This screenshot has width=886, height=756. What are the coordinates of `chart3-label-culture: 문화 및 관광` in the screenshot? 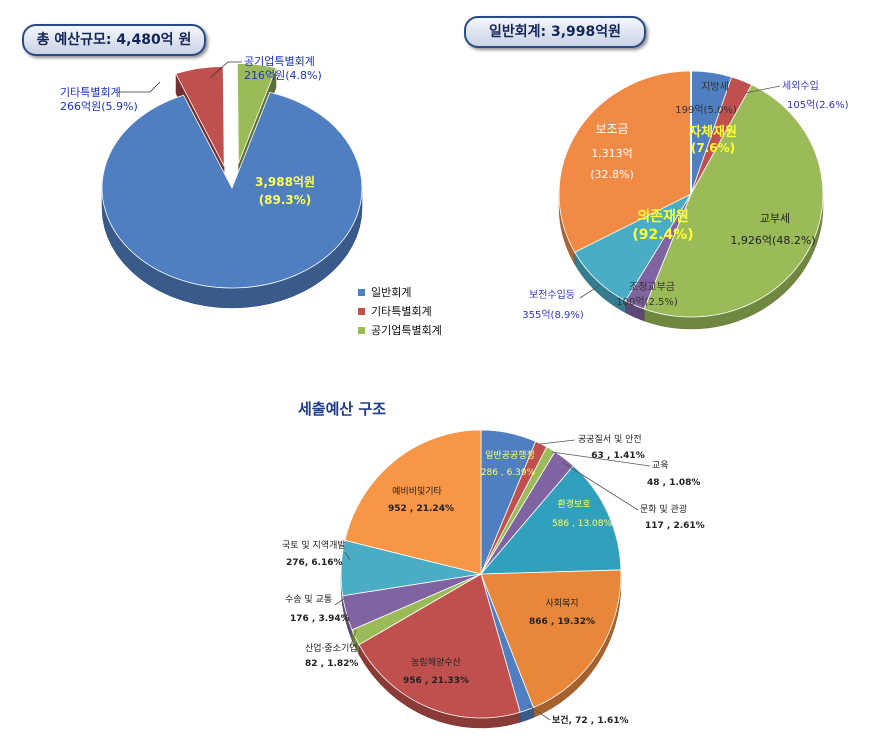 It's located at (663, 509).